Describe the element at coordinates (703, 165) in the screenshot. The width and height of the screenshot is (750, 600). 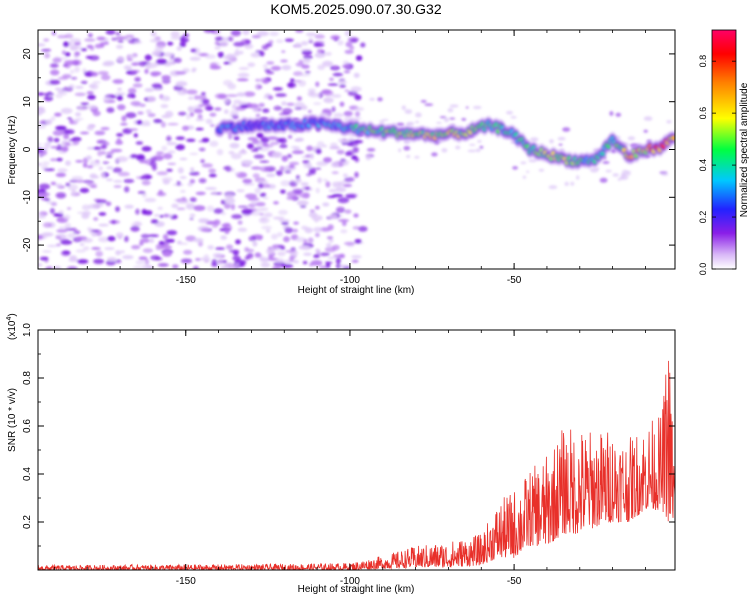
I see `colorbar-tick-label: 0.4` at that location.